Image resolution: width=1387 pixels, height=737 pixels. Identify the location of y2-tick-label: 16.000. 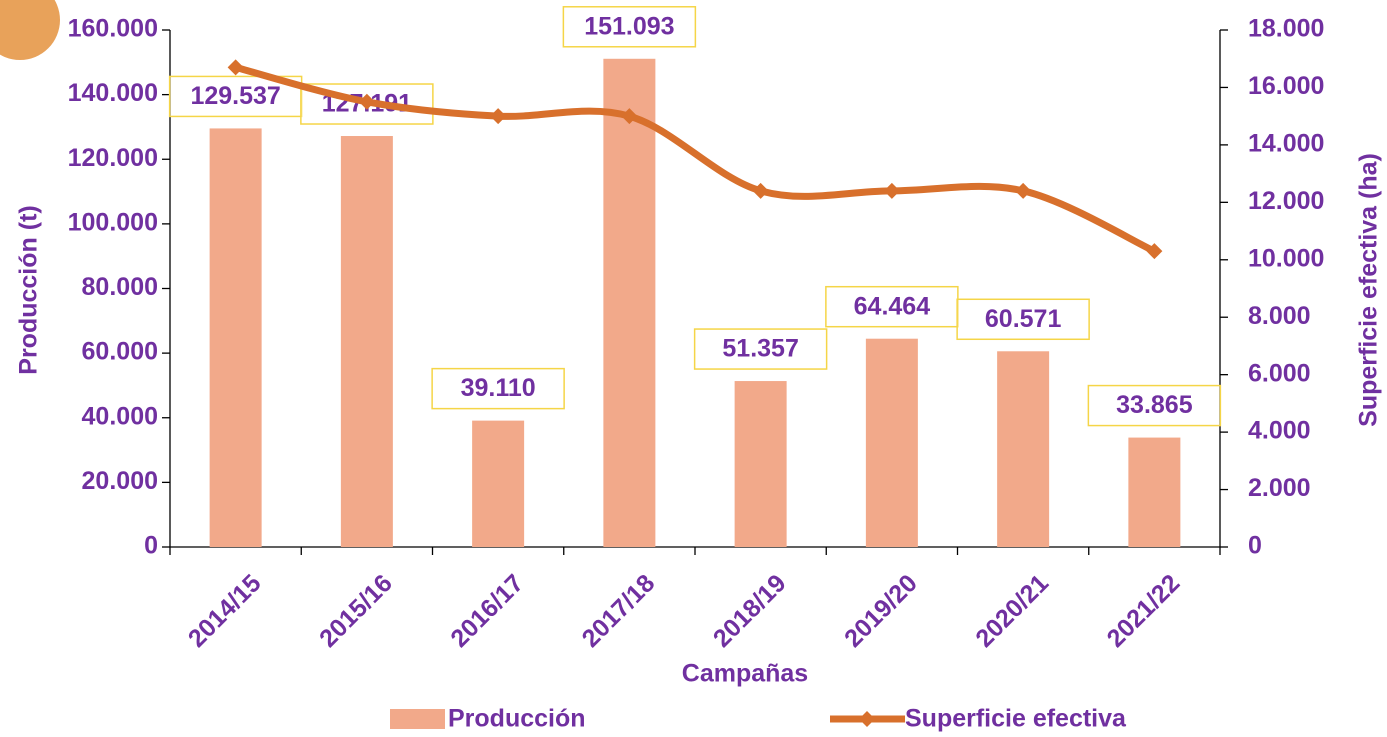
(1286, 86).